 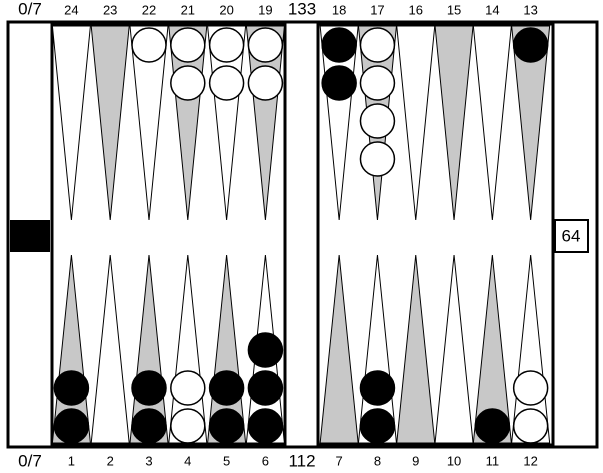 What do you see at coordinates (416, 9) in the screenshot?
I see `point-label: 16` at bounding box center [416, 9].